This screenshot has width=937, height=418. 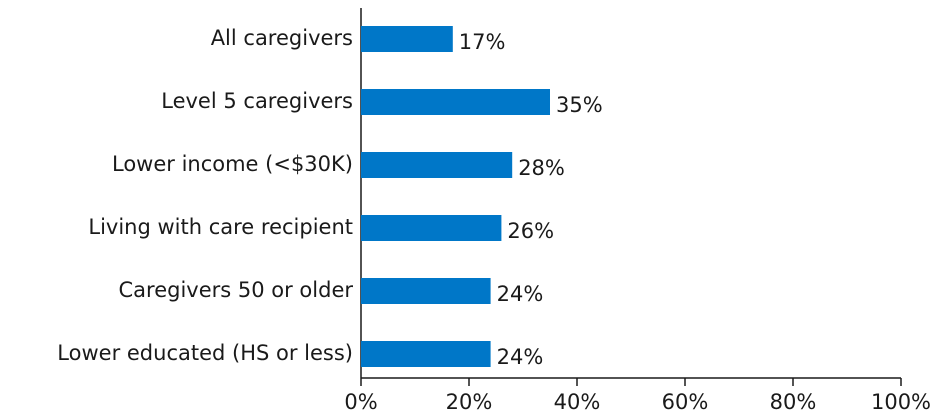 I want to click on category-label: Lower income (<$30K), so click(x=232, y=164).